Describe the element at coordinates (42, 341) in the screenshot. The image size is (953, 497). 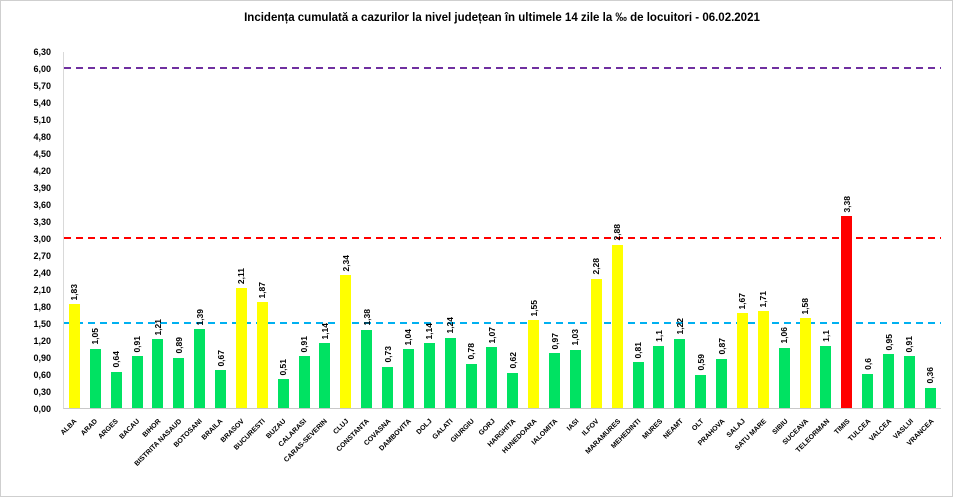
I see `y-axis-tick-label: 1,20` at that location.